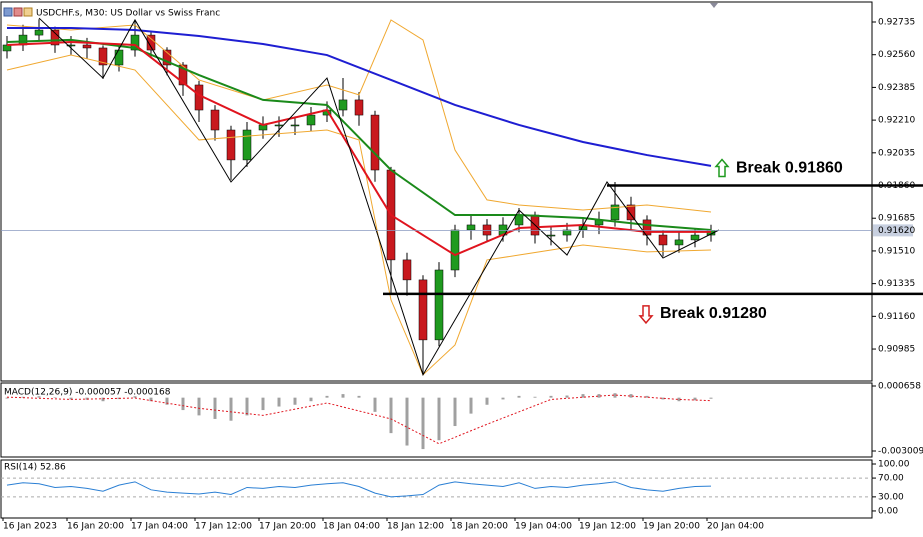 This screenshot has width=923, height=537. I want to click on overlay-signal, so click(359, 419).